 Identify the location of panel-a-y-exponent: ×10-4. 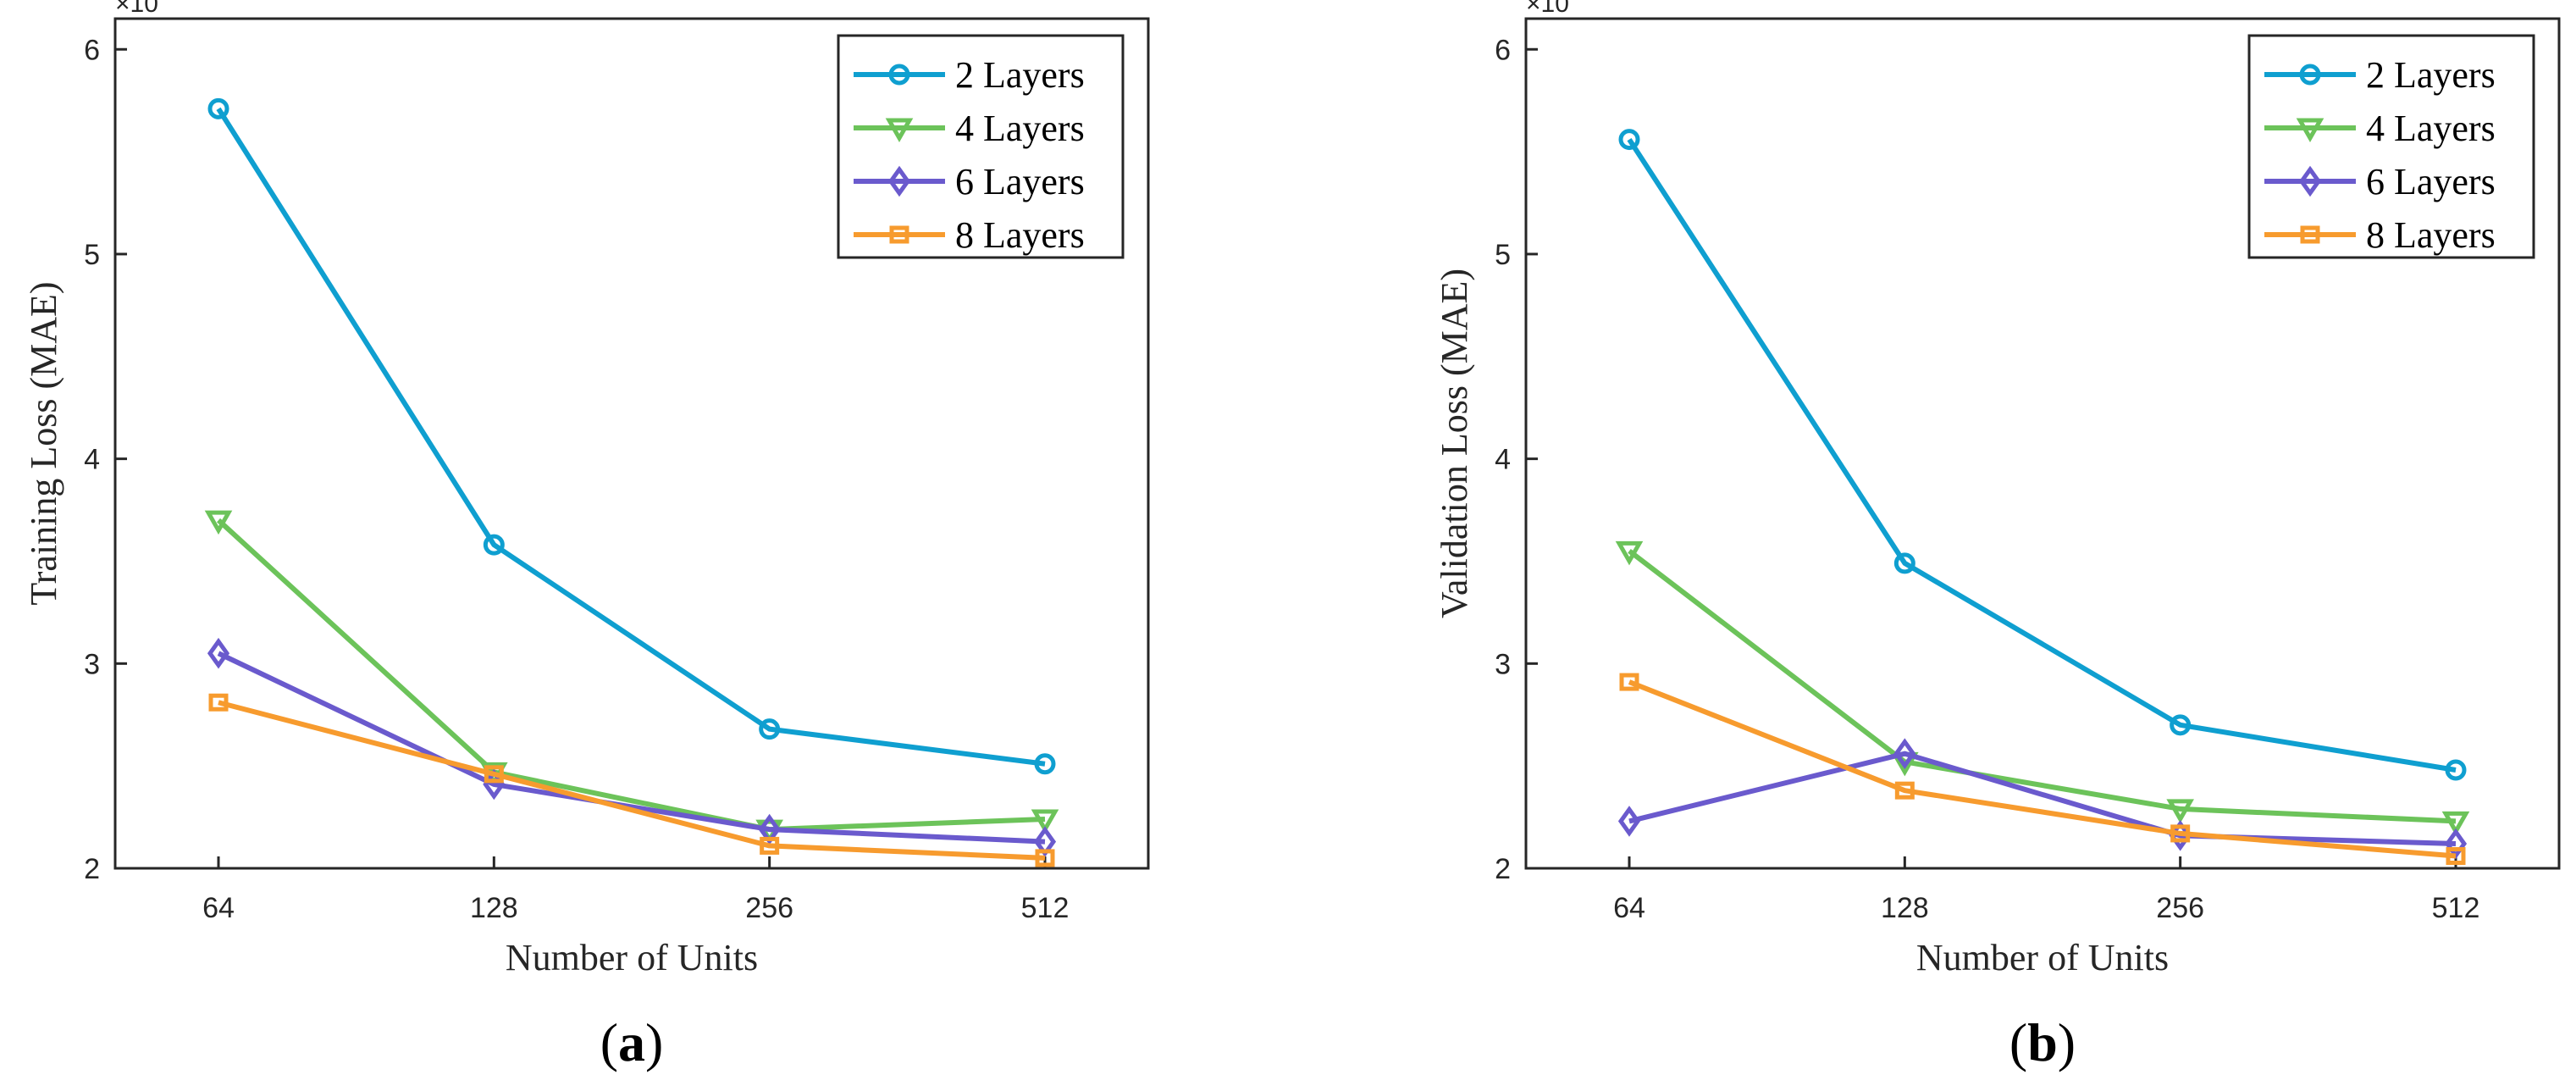
(145, 9).